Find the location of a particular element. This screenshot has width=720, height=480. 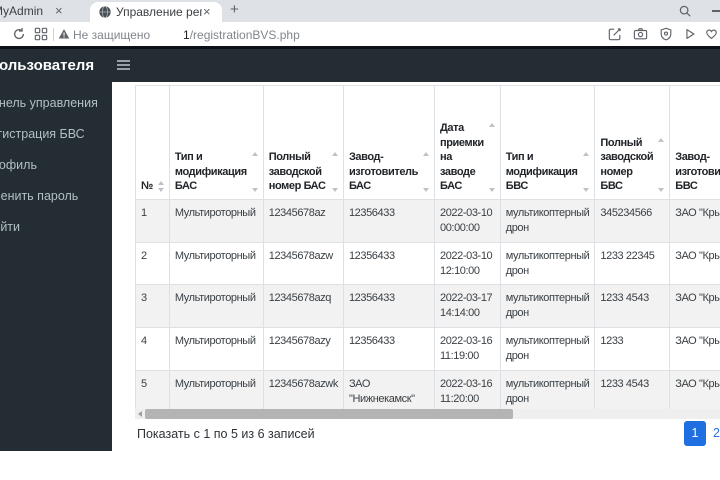

column-header-num: № is located at coordinates (152, 142).